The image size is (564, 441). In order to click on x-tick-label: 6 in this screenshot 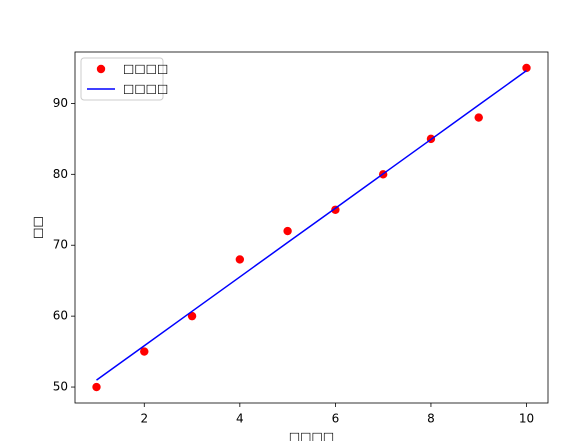, I will do `click(336, 419)`.